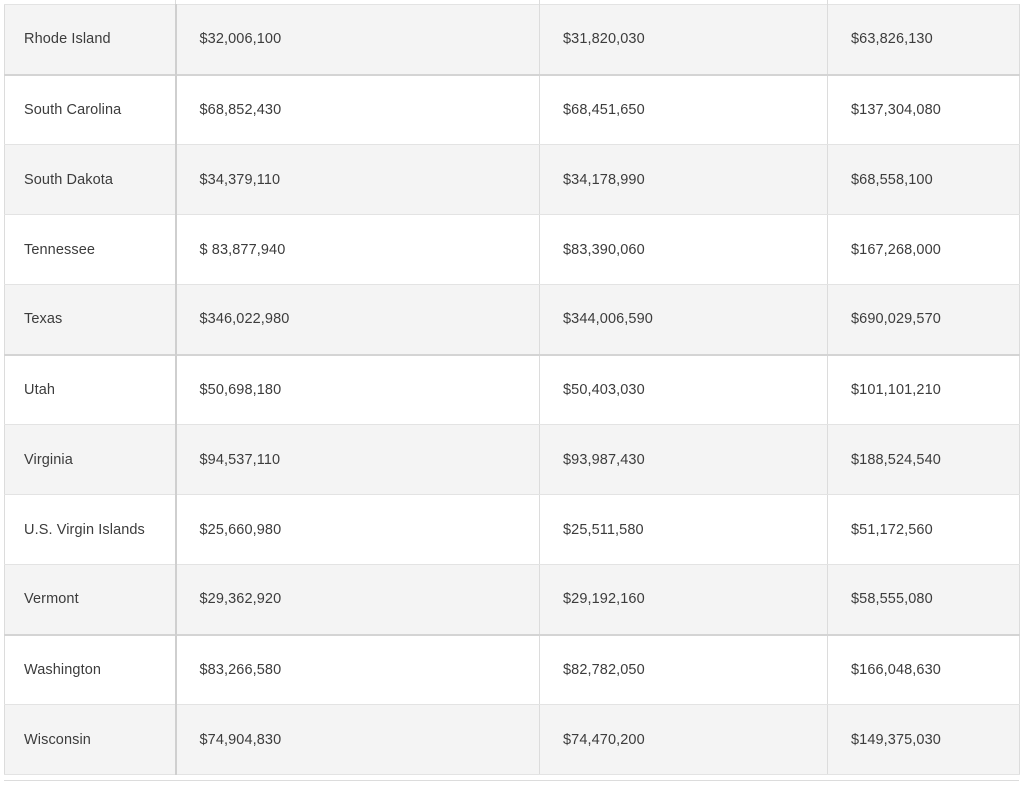  I want to click on amount-cell: $83,390,060, so click(683, 249).